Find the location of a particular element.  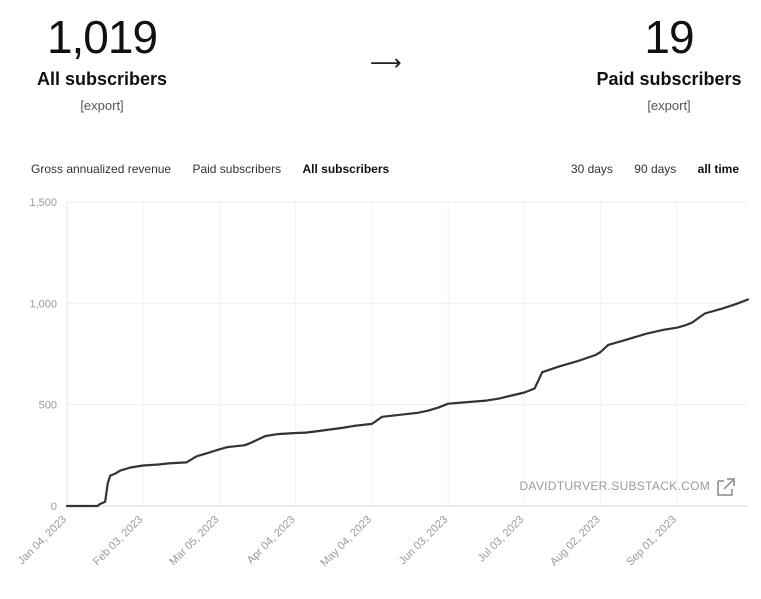

y-tick-label: 0 is located at coordinates (54, 507).